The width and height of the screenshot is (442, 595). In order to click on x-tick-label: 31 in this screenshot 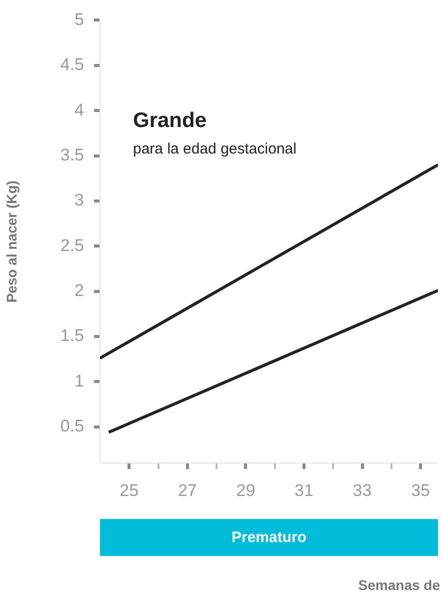, I will do `click(304, 490)`.